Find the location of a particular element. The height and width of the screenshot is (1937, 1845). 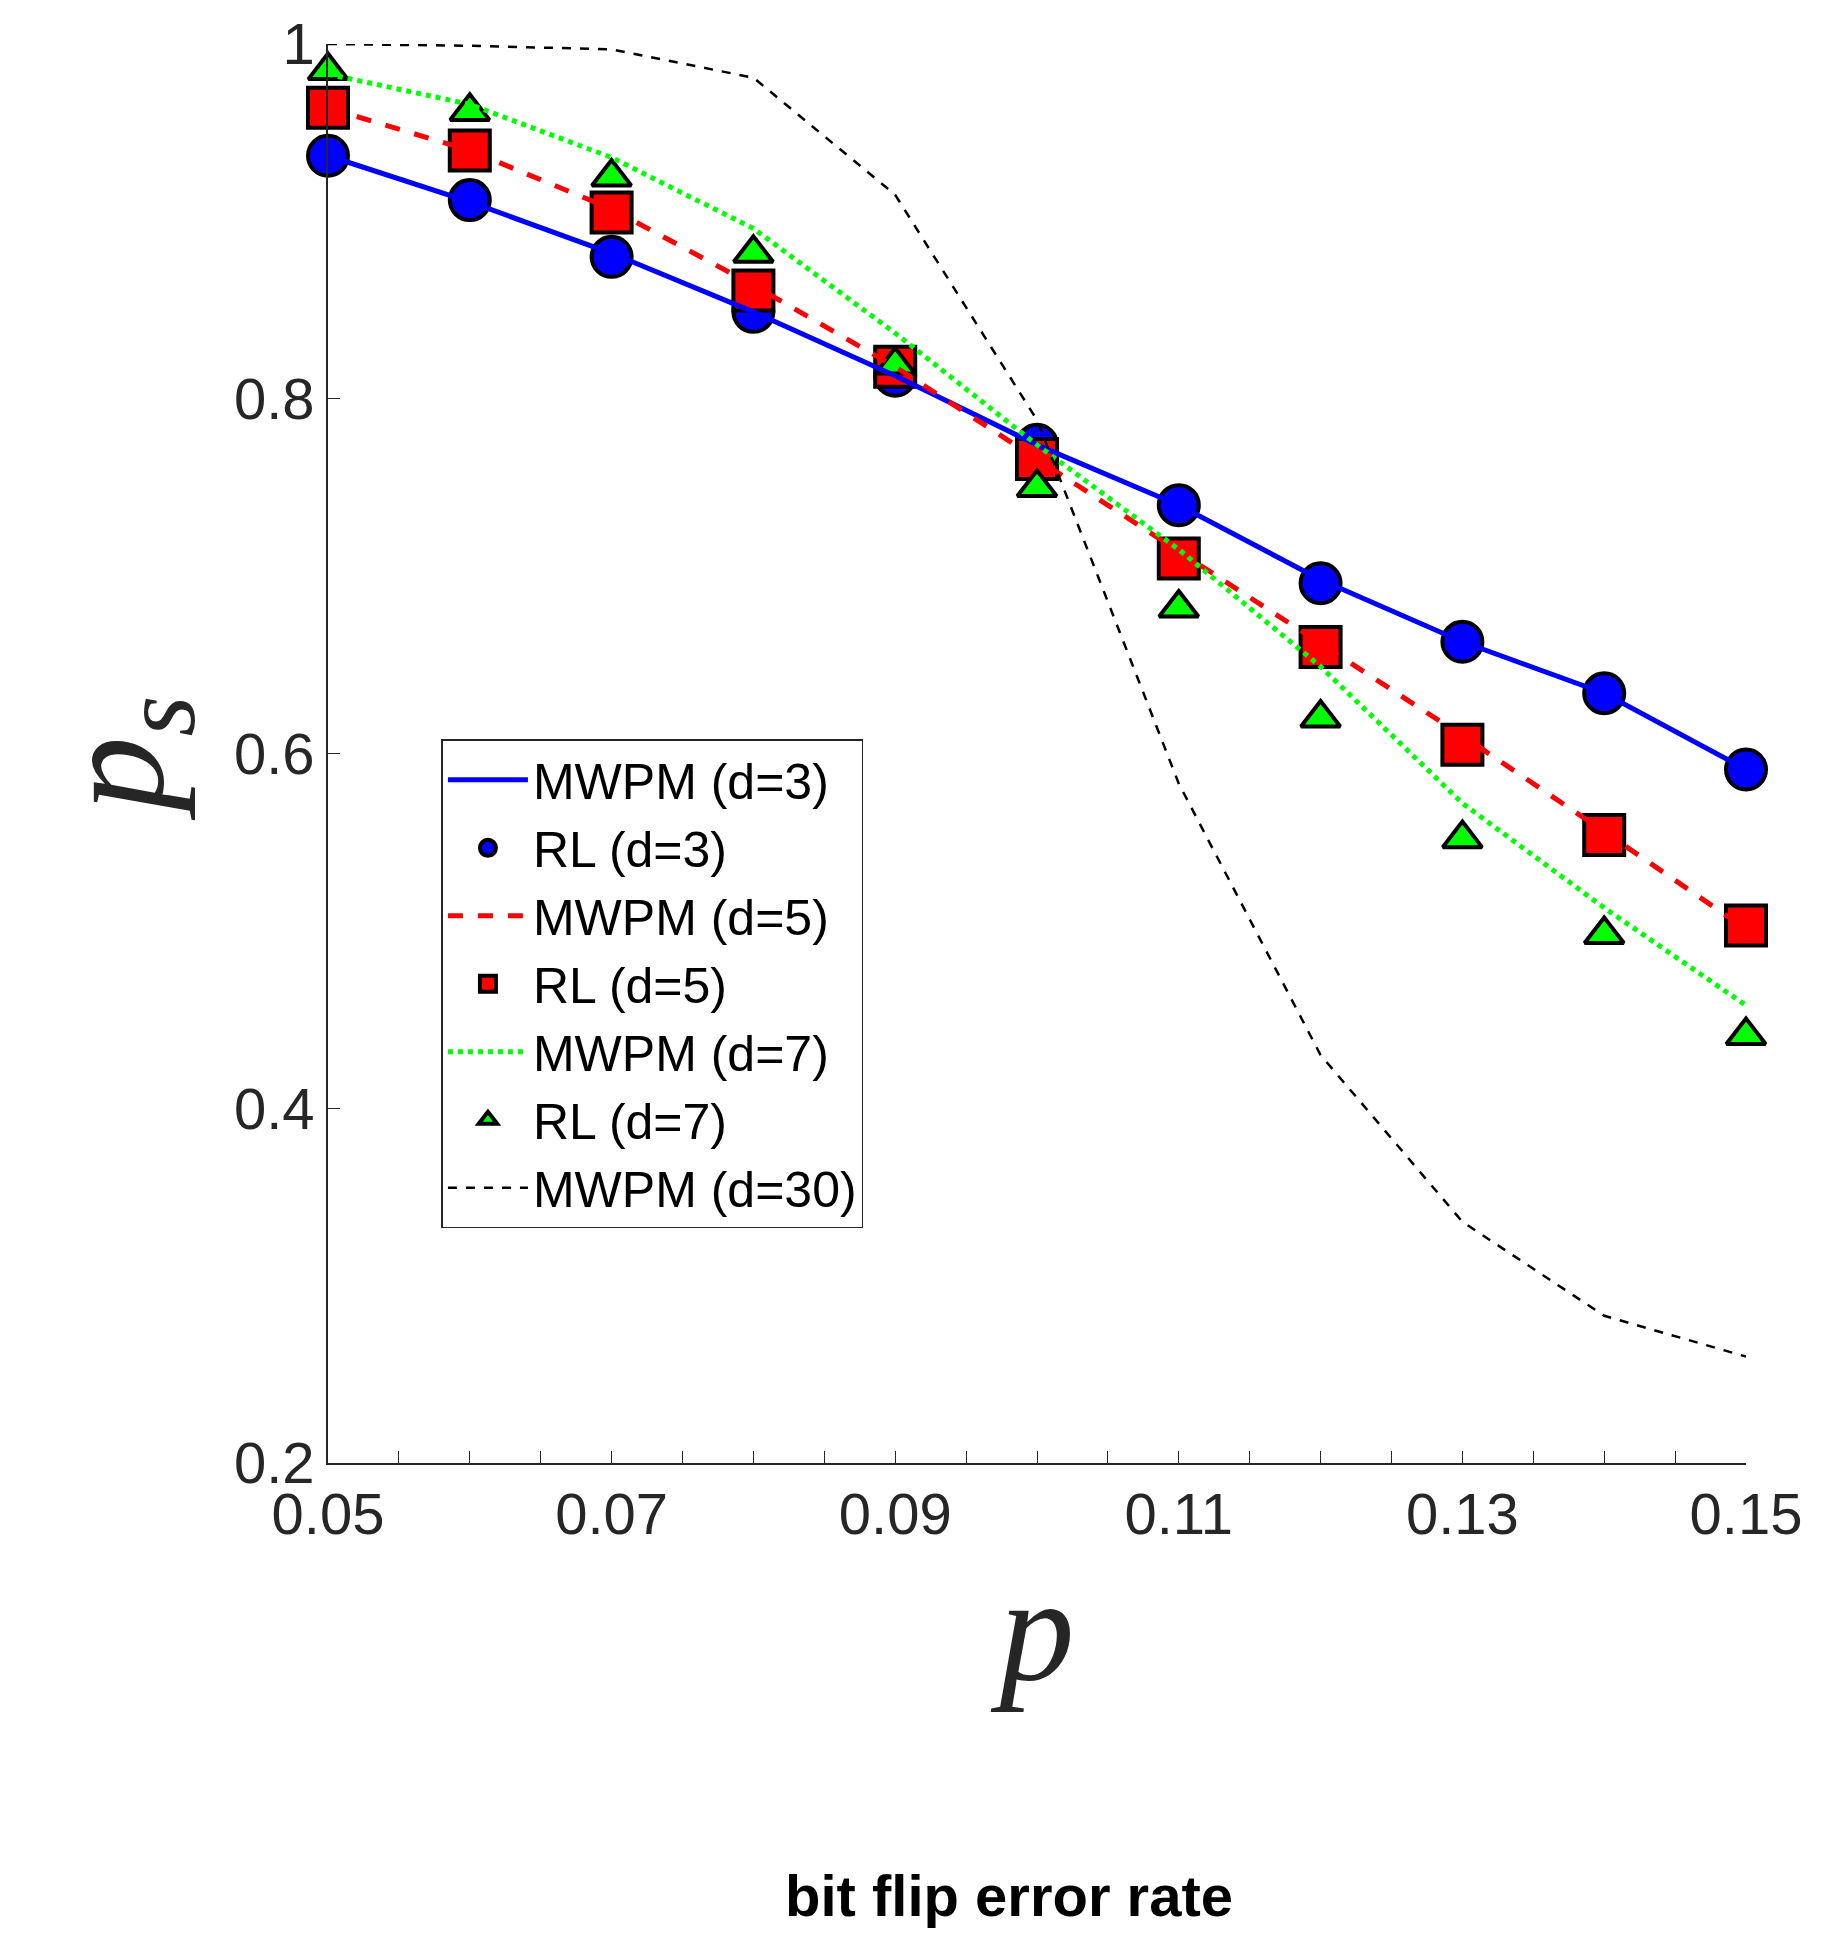

text: bit flip error rate is located at coordinates (1009, 1895).